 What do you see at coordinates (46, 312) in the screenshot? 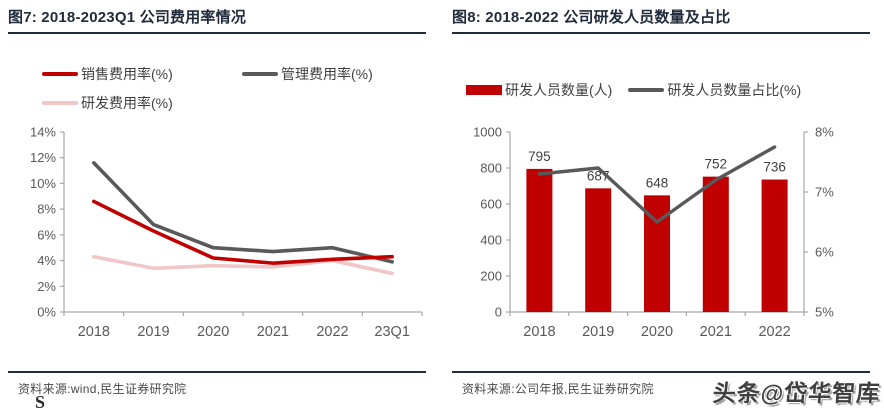
I see `y-tick-label: 0%` at bounding box center [46, 312].